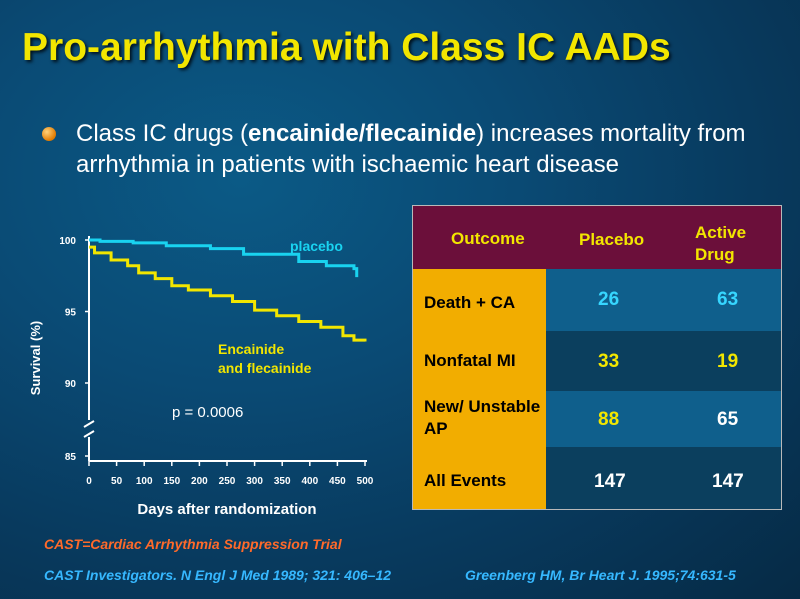 This screenshot has width=800, height=599. Describe the element at coordinates (362, 133) in the screenshot. I see `bullet-bold: encainide/flecainide` at that location.